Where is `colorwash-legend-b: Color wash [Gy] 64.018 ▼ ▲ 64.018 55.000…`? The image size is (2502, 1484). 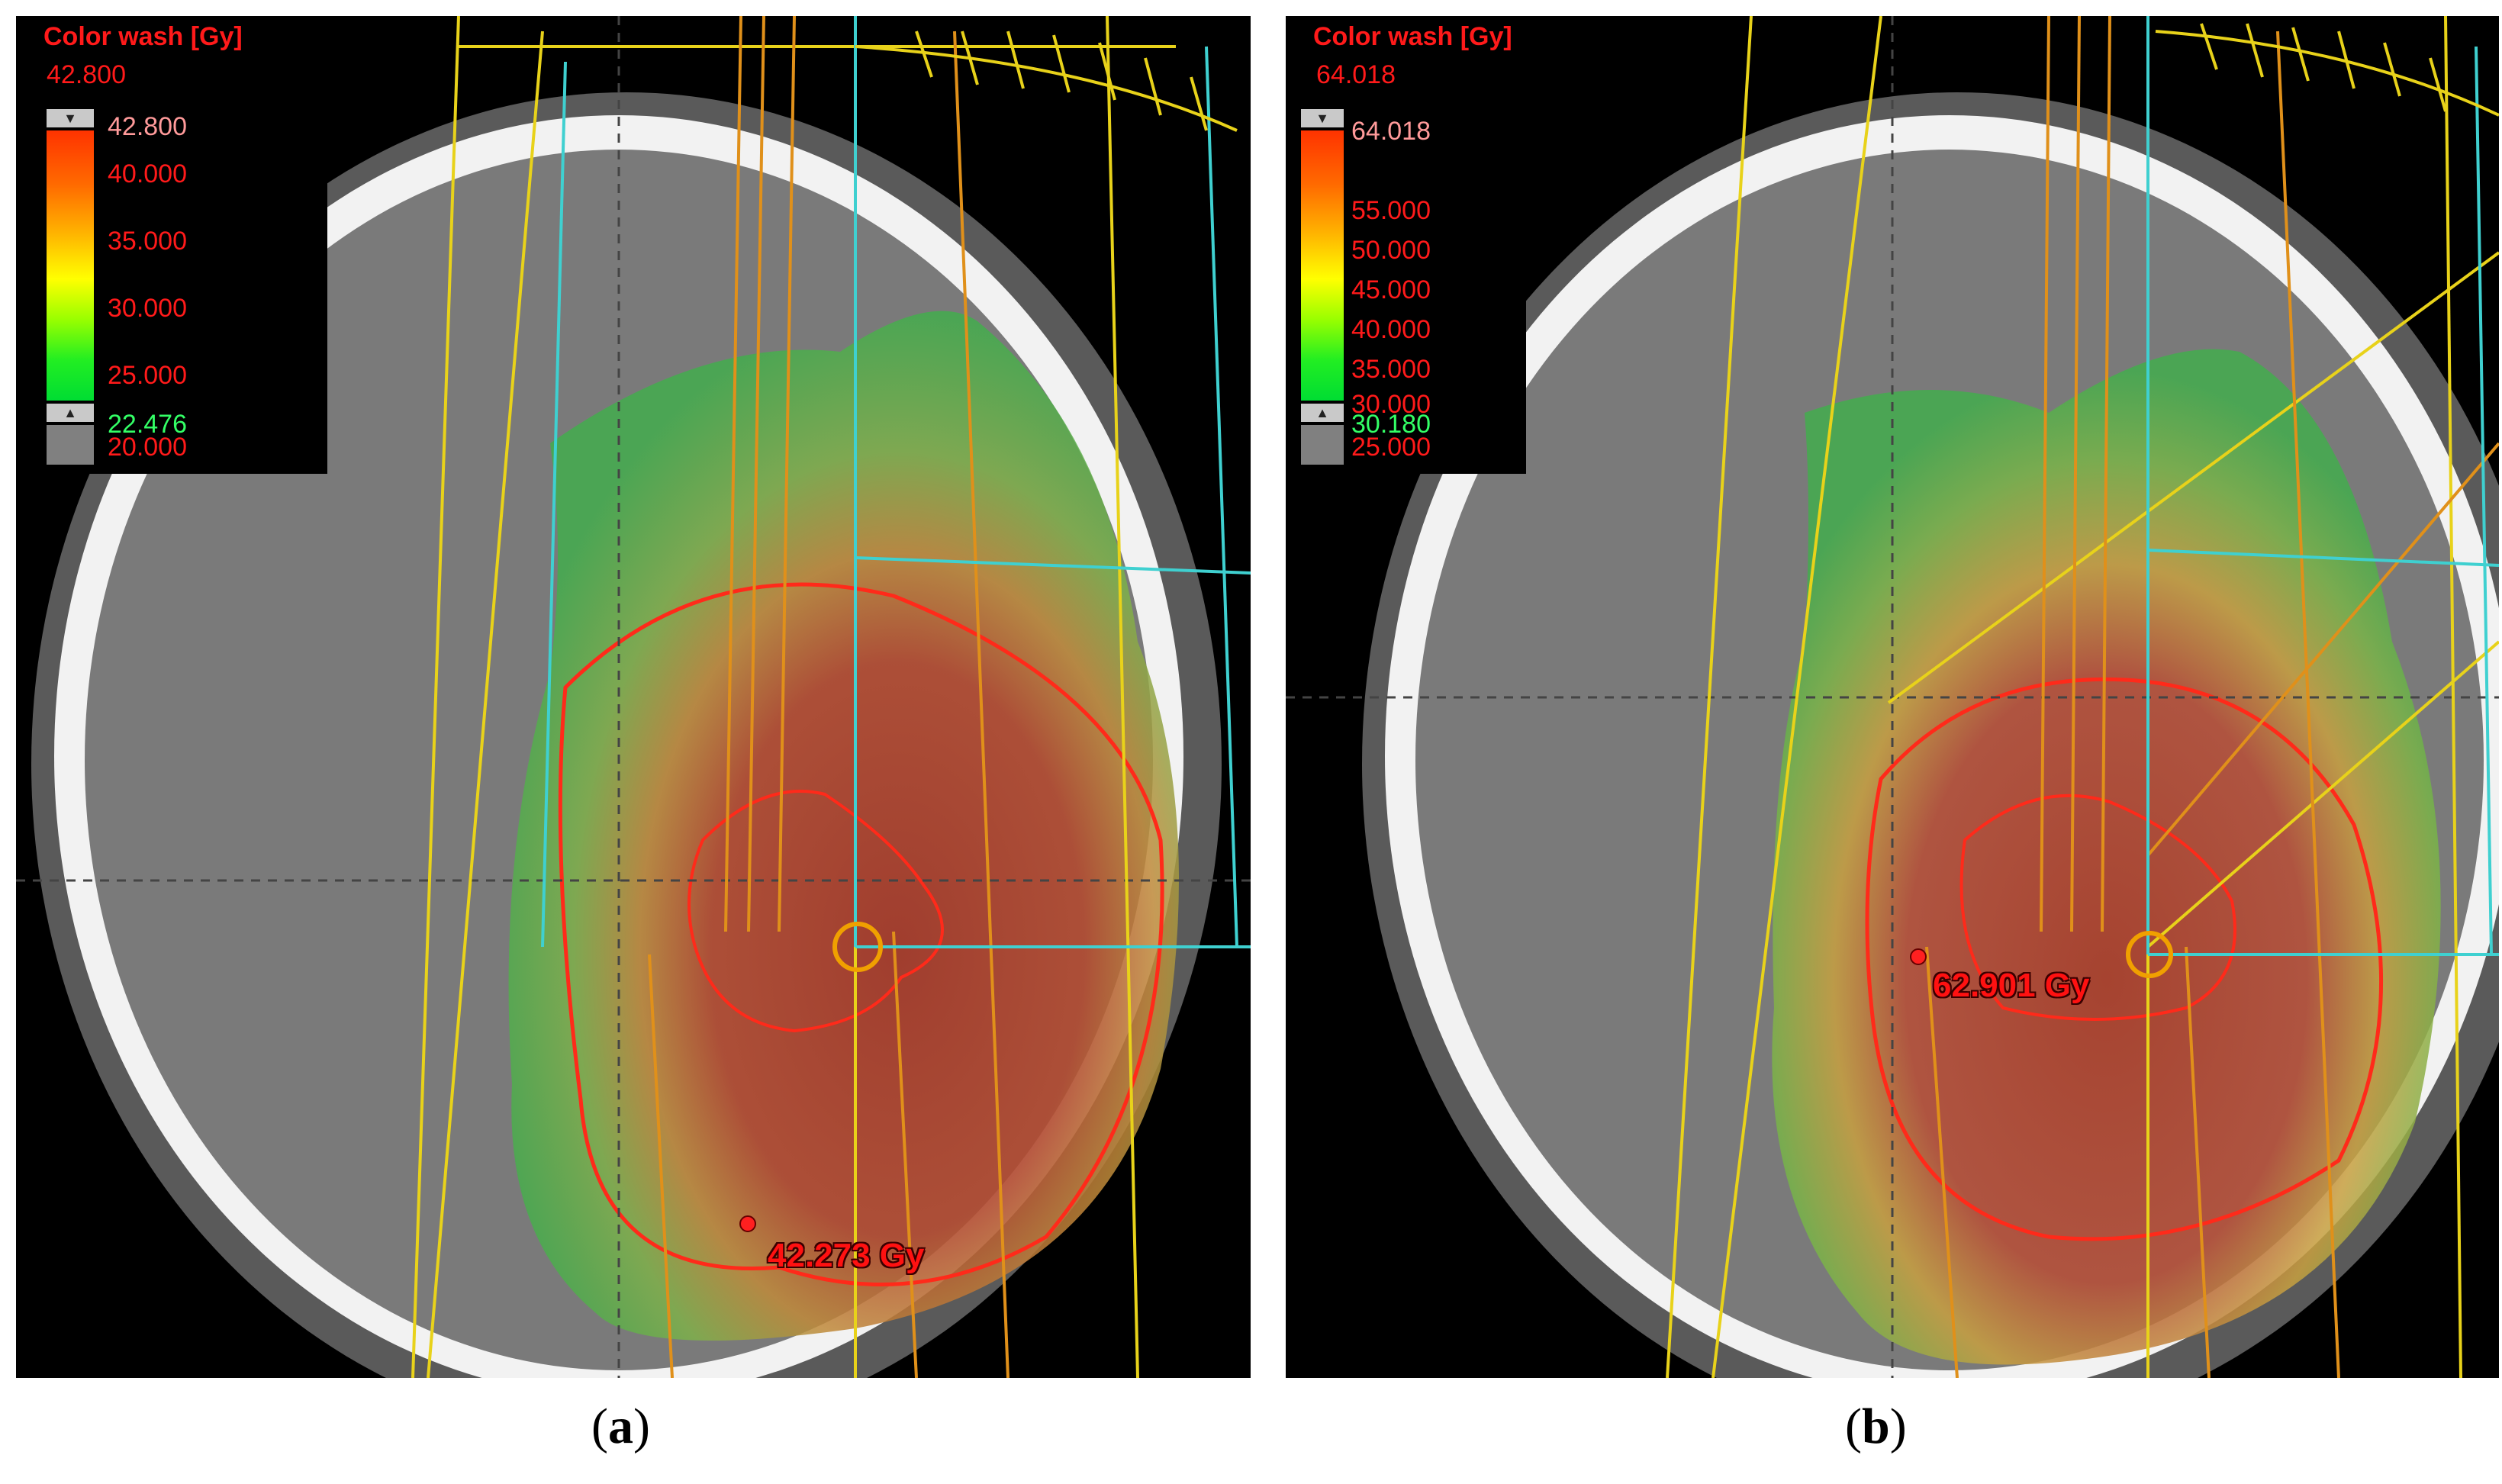
colorwash-legend-b: Color wash [Gy] 64.018 ▼ ▲ 64.018 55.000… is located at coordinates (1406, 245).